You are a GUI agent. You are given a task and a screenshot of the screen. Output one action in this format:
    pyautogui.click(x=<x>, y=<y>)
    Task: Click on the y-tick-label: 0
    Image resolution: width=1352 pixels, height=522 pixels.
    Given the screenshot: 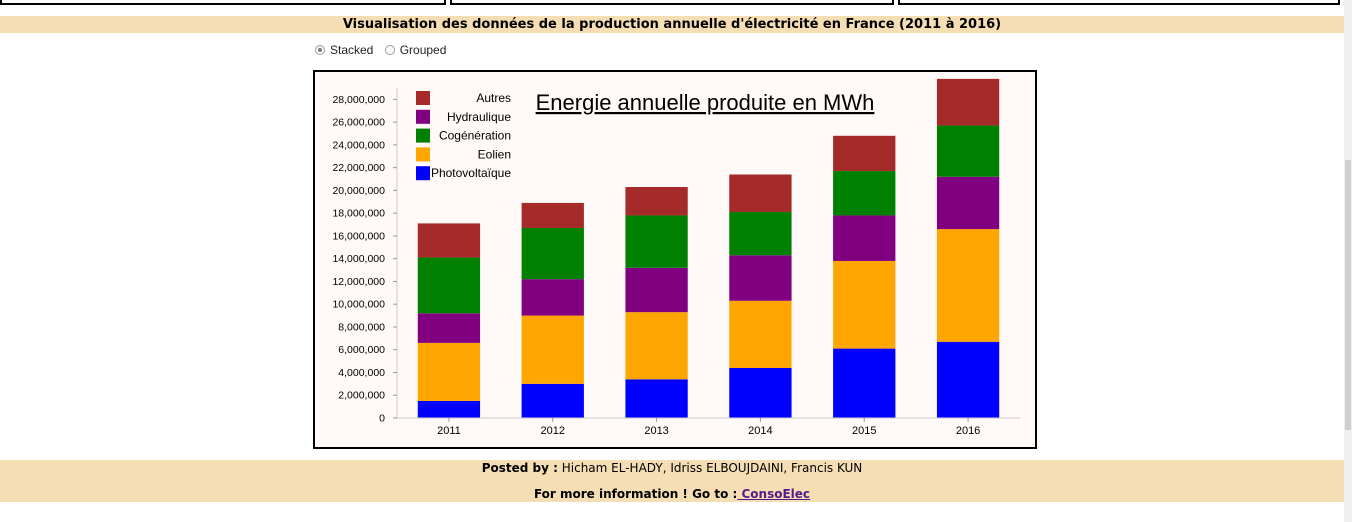 What is the action you would take?
    pyautogui.click(x=382, y=419)
    